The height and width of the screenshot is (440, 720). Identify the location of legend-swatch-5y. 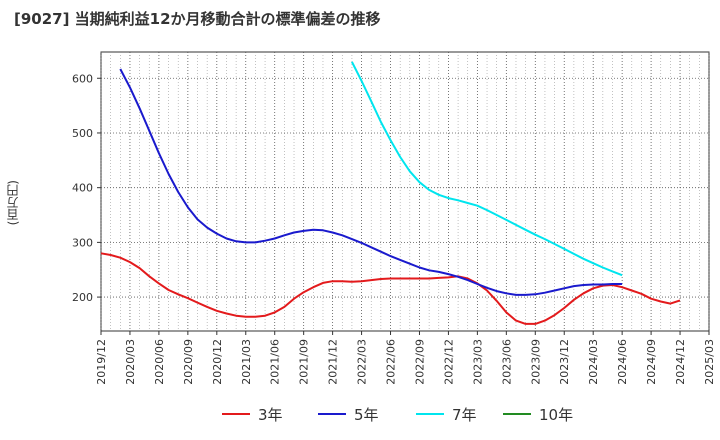
(332, 414).